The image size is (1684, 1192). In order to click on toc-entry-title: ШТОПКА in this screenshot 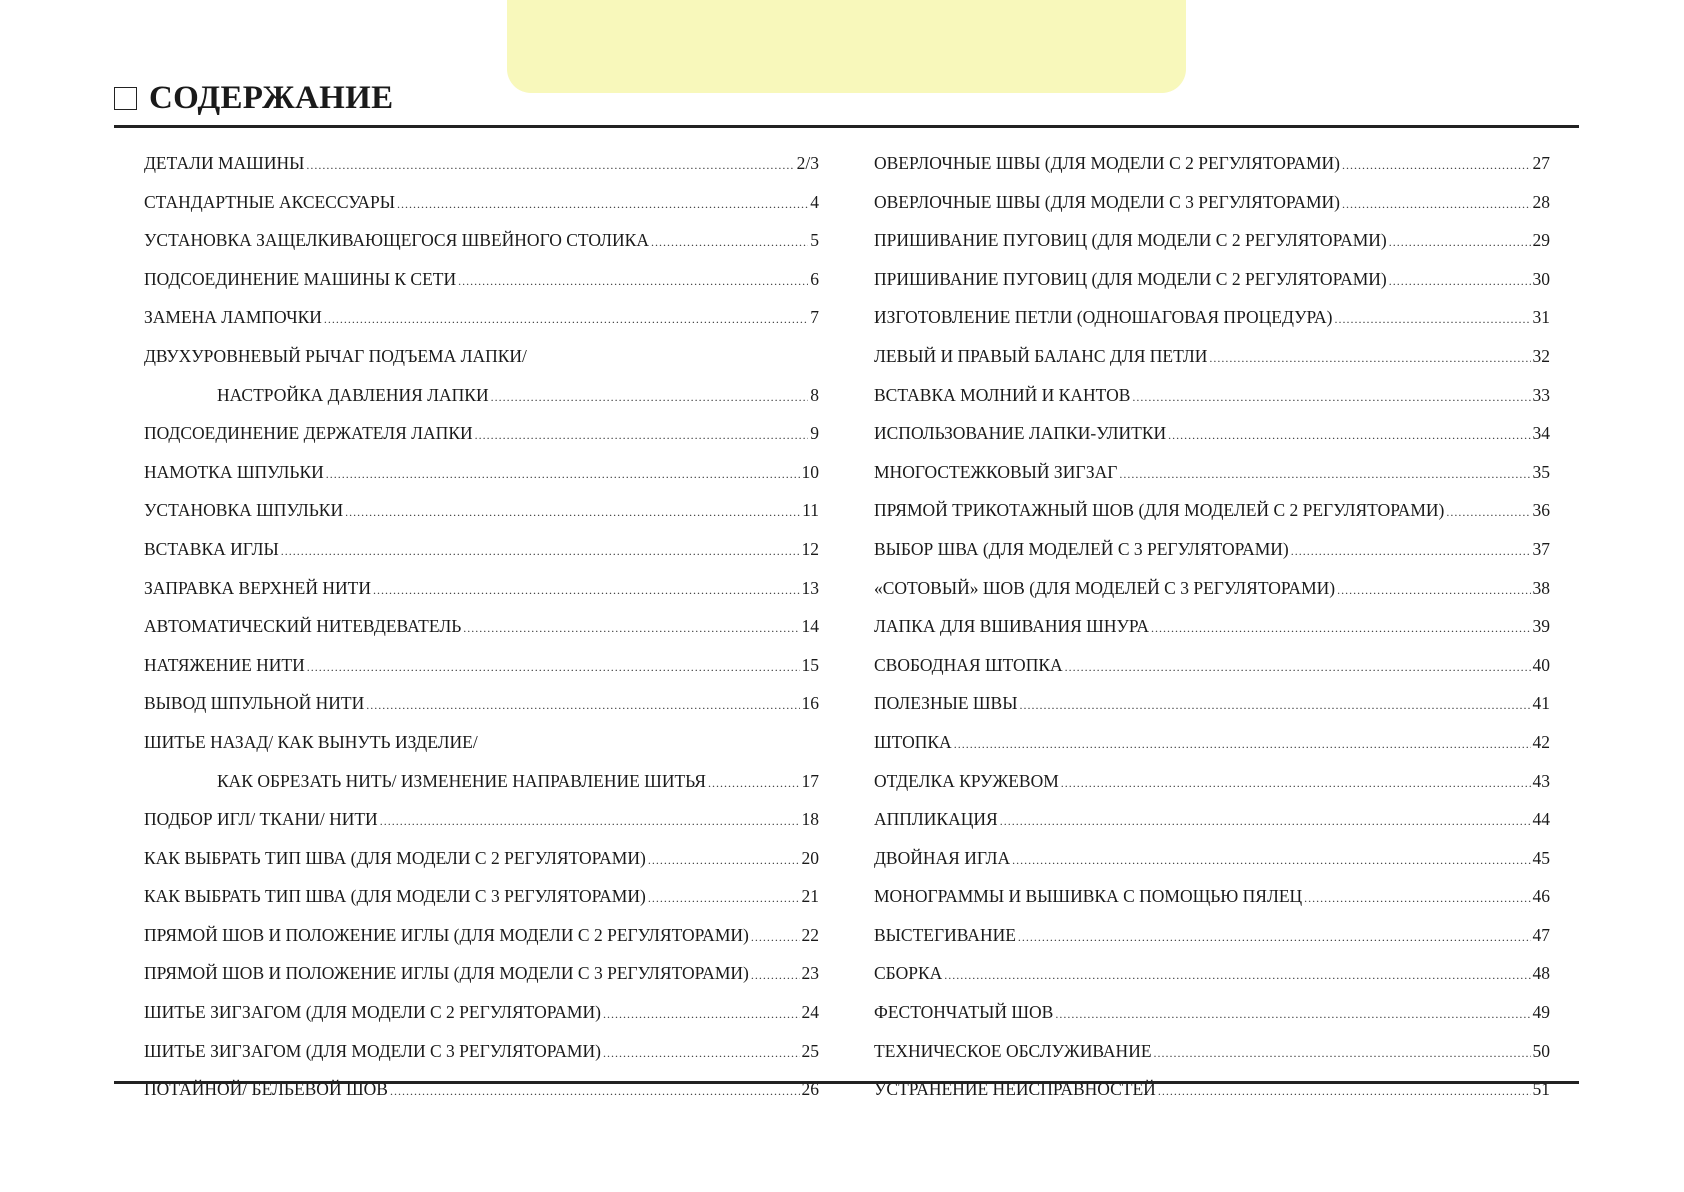, I will do `click(913, 741)`.